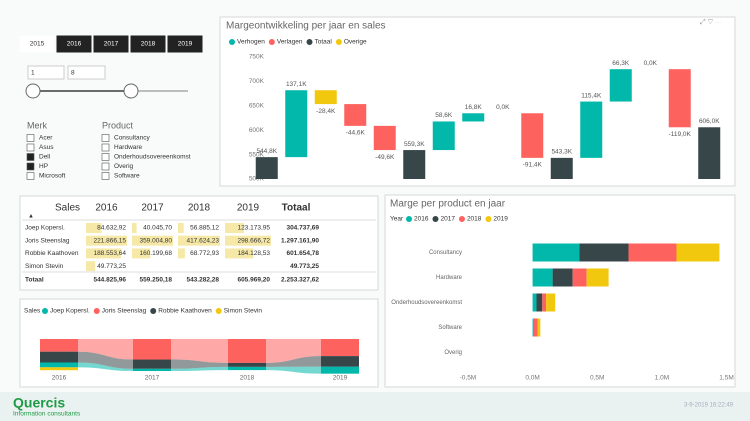 The height and width of the screenshot is (421, 750). I want to click on year-label: 2016, so click(74, 44).